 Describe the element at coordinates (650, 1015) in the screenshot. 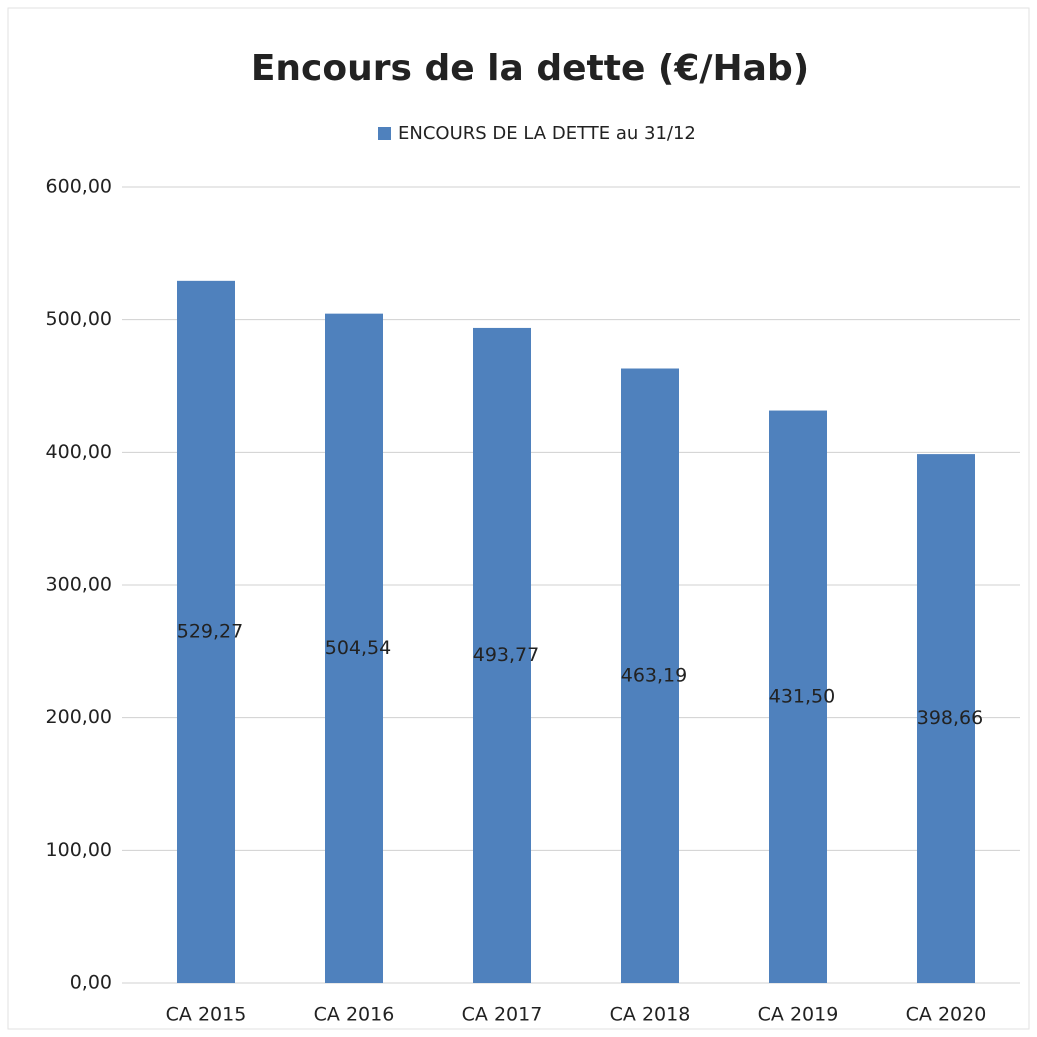

I see `x-tick-label: CA 2018` at that location.